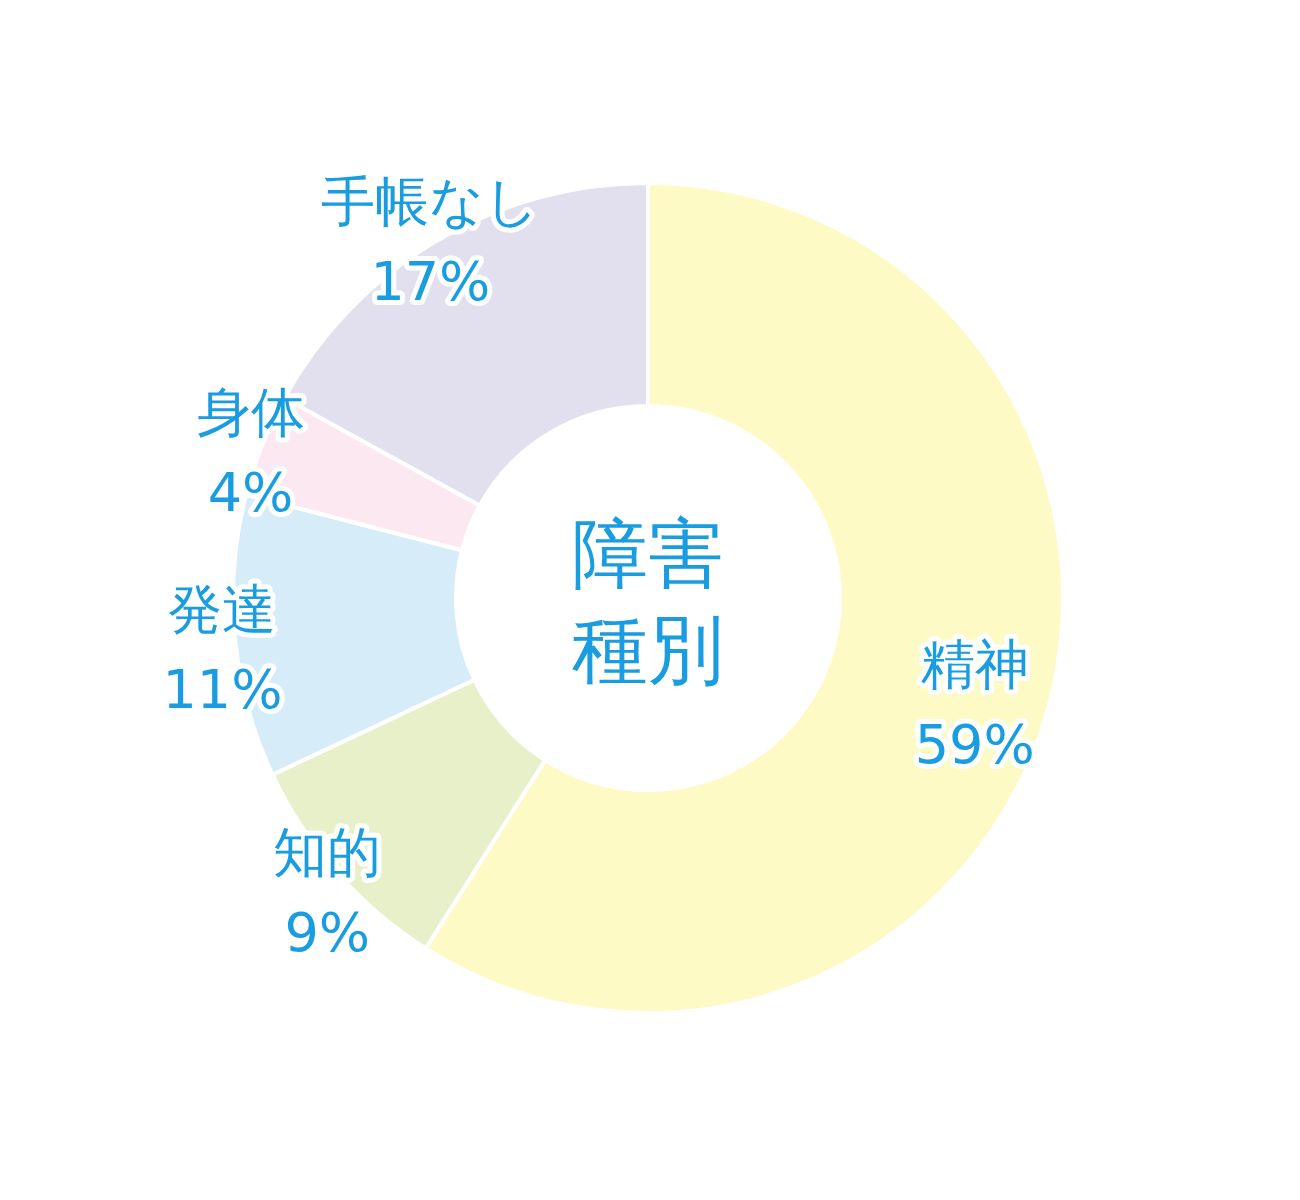 Image resolution: width=1300 pixels, height=1200 pixels. Describe the element at coordinates (327, 932) in the screenshot. I see `data-label: 9%` at that location.